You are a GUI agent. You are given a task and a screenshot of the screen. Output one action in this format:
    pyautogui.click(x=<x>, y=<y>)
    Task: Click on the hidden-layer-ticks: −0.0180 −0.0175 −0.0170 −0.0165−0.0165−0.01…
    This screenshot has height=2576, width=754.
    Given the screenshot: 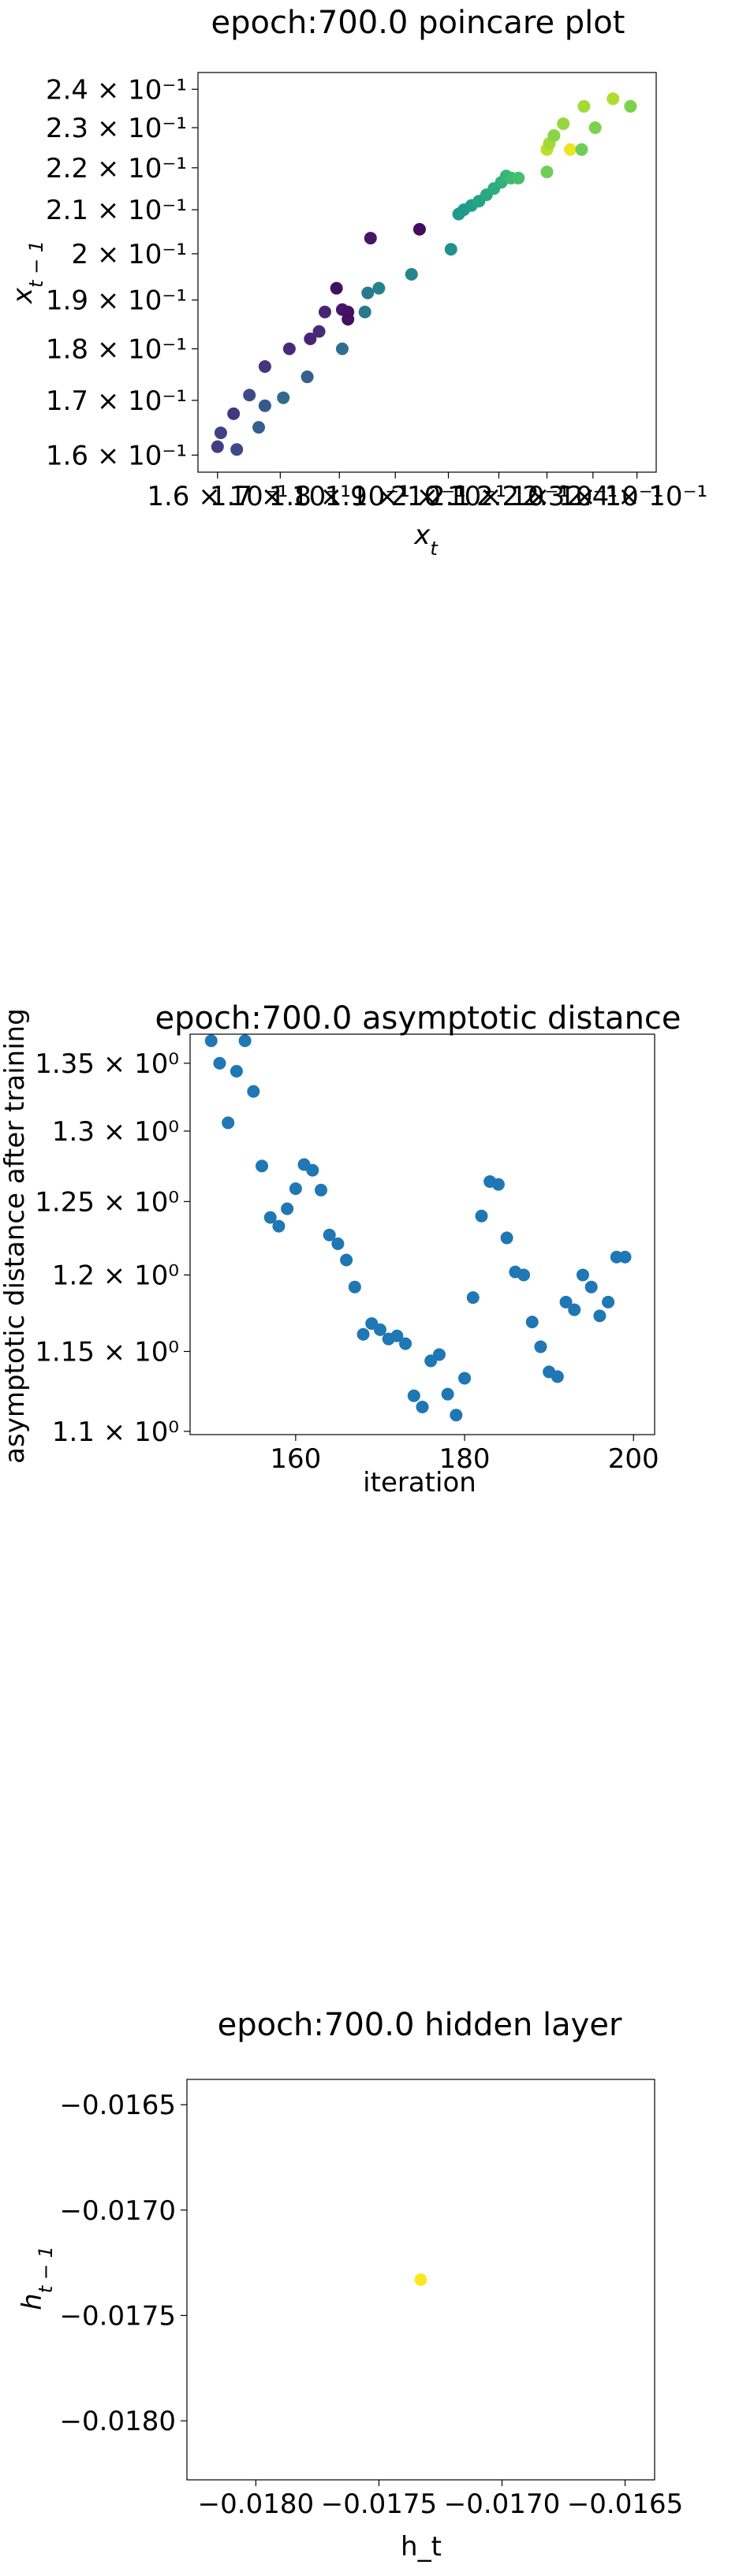 What is the action you would take?
    pyautogui.click(x=372, y=2305)
    